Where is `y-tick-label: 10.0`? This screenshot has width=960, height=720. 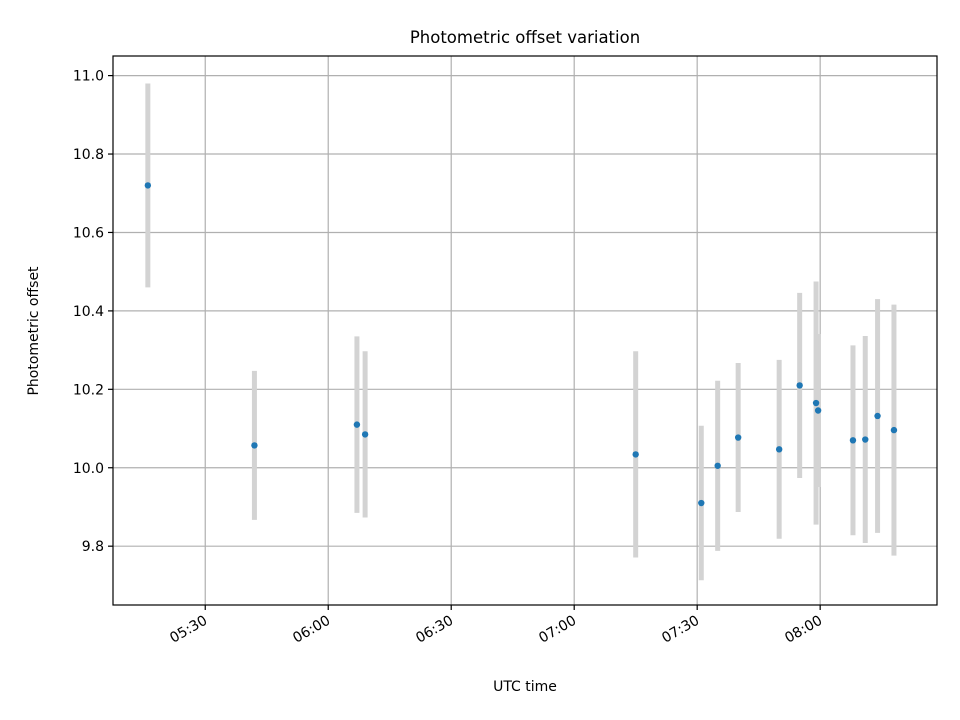
y-tick-label: 10.0 is located at coordinates (88, 469).